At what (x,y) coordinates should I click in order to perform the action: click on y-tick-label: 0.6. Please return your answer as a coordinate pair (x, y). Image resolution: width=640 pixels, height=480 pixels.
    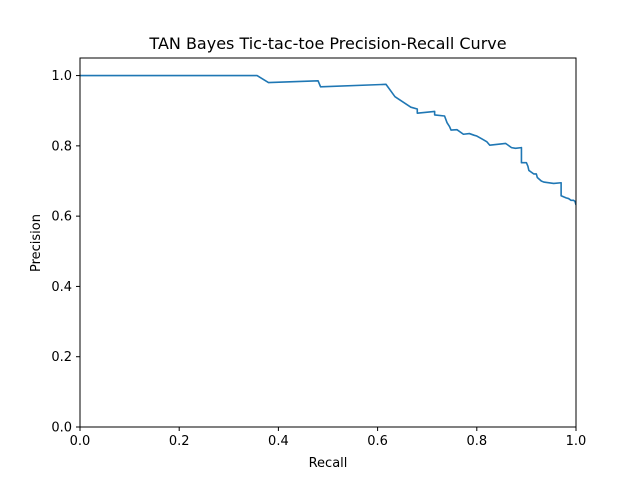
    Looking at the image, I should click on (61, 217).